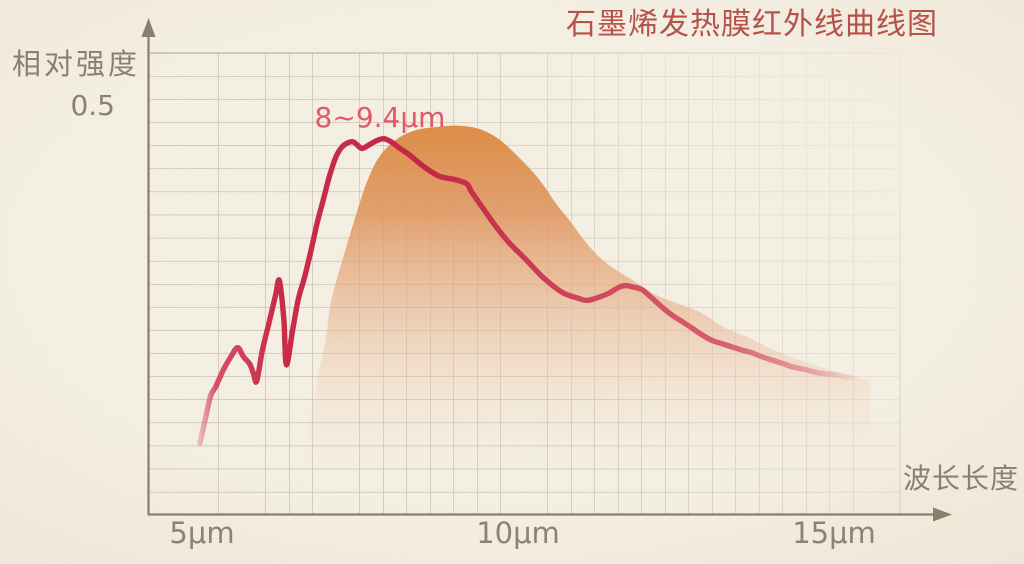 The height and width of the screenshot is (564, 1024). What do you see at coordinates (148, 27) in the screenshot?
I see `y-axis-arrow-icon` at bounding box center [148, 27].